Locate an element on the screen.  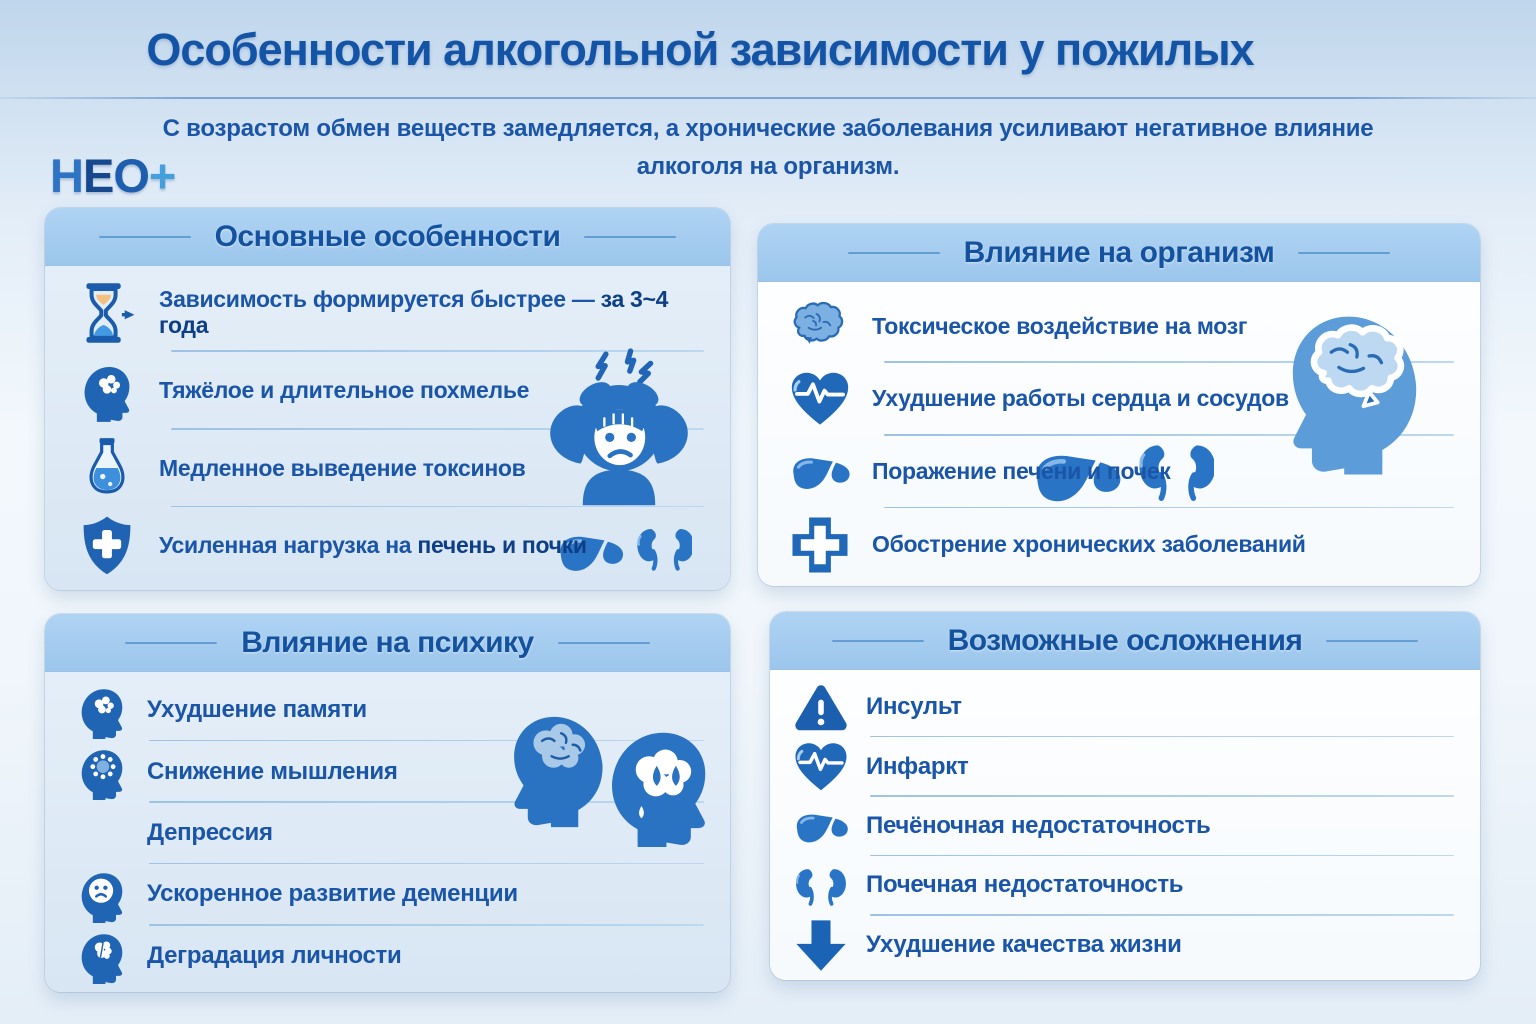
head-profile-brain-illustration is located at coordinates (1354, 383).